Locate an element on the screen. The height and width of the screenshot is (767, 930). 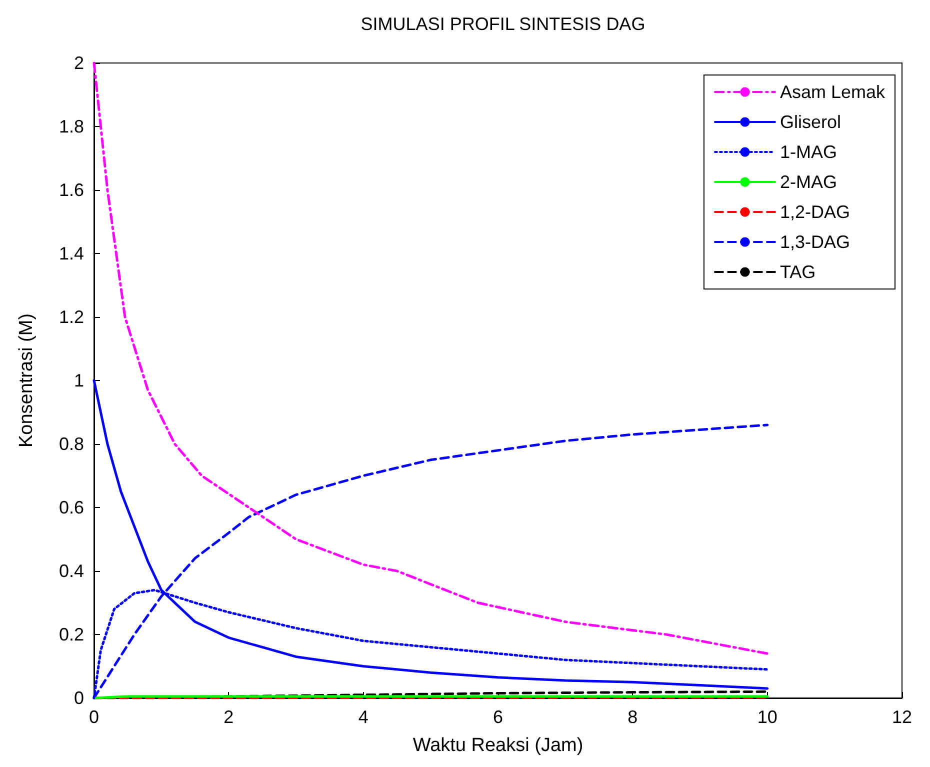
legend-label: Gliserol is located at coordinates (810, 122).